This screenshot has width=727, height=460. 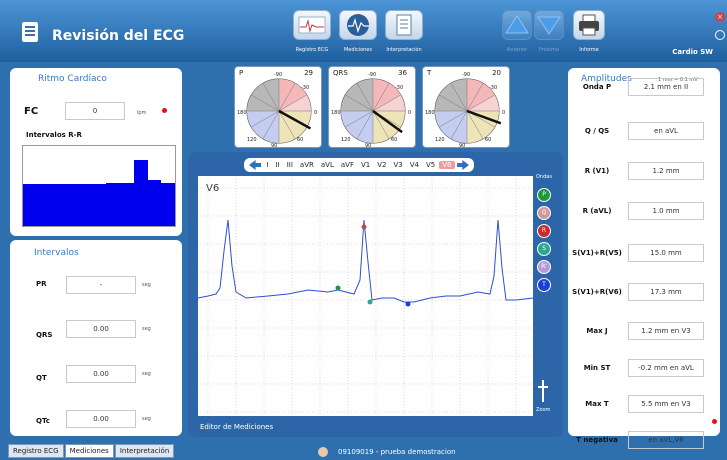 What do you see at coordinates (544, 195) in the screenshot?
I see `onda-button: P` at bounding box center [544, 195].